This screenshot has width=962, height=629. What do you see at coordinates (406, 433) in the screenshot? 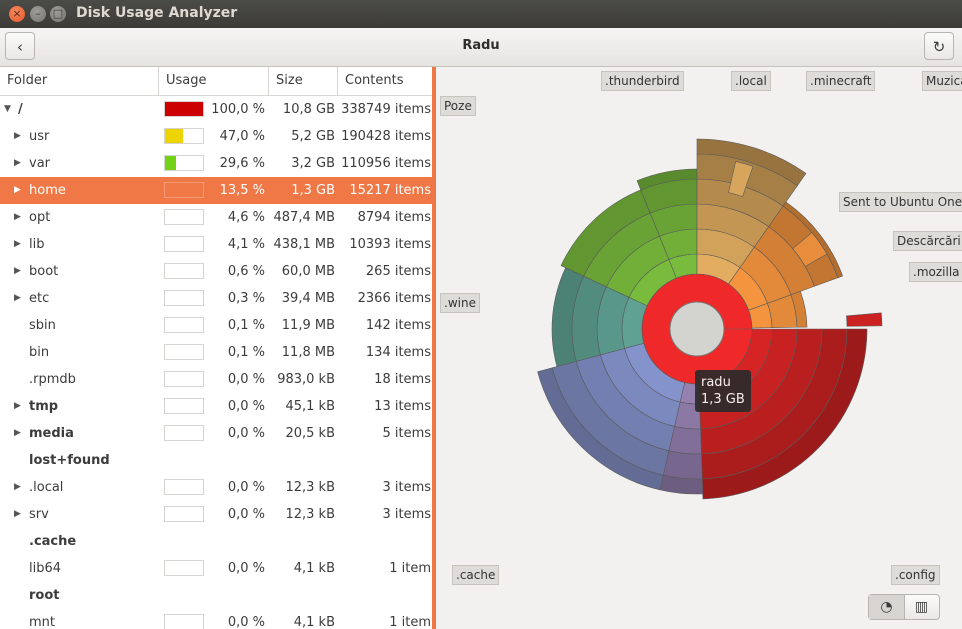
I see `folder-contents: 5 items` at bounding box center [406, 433].